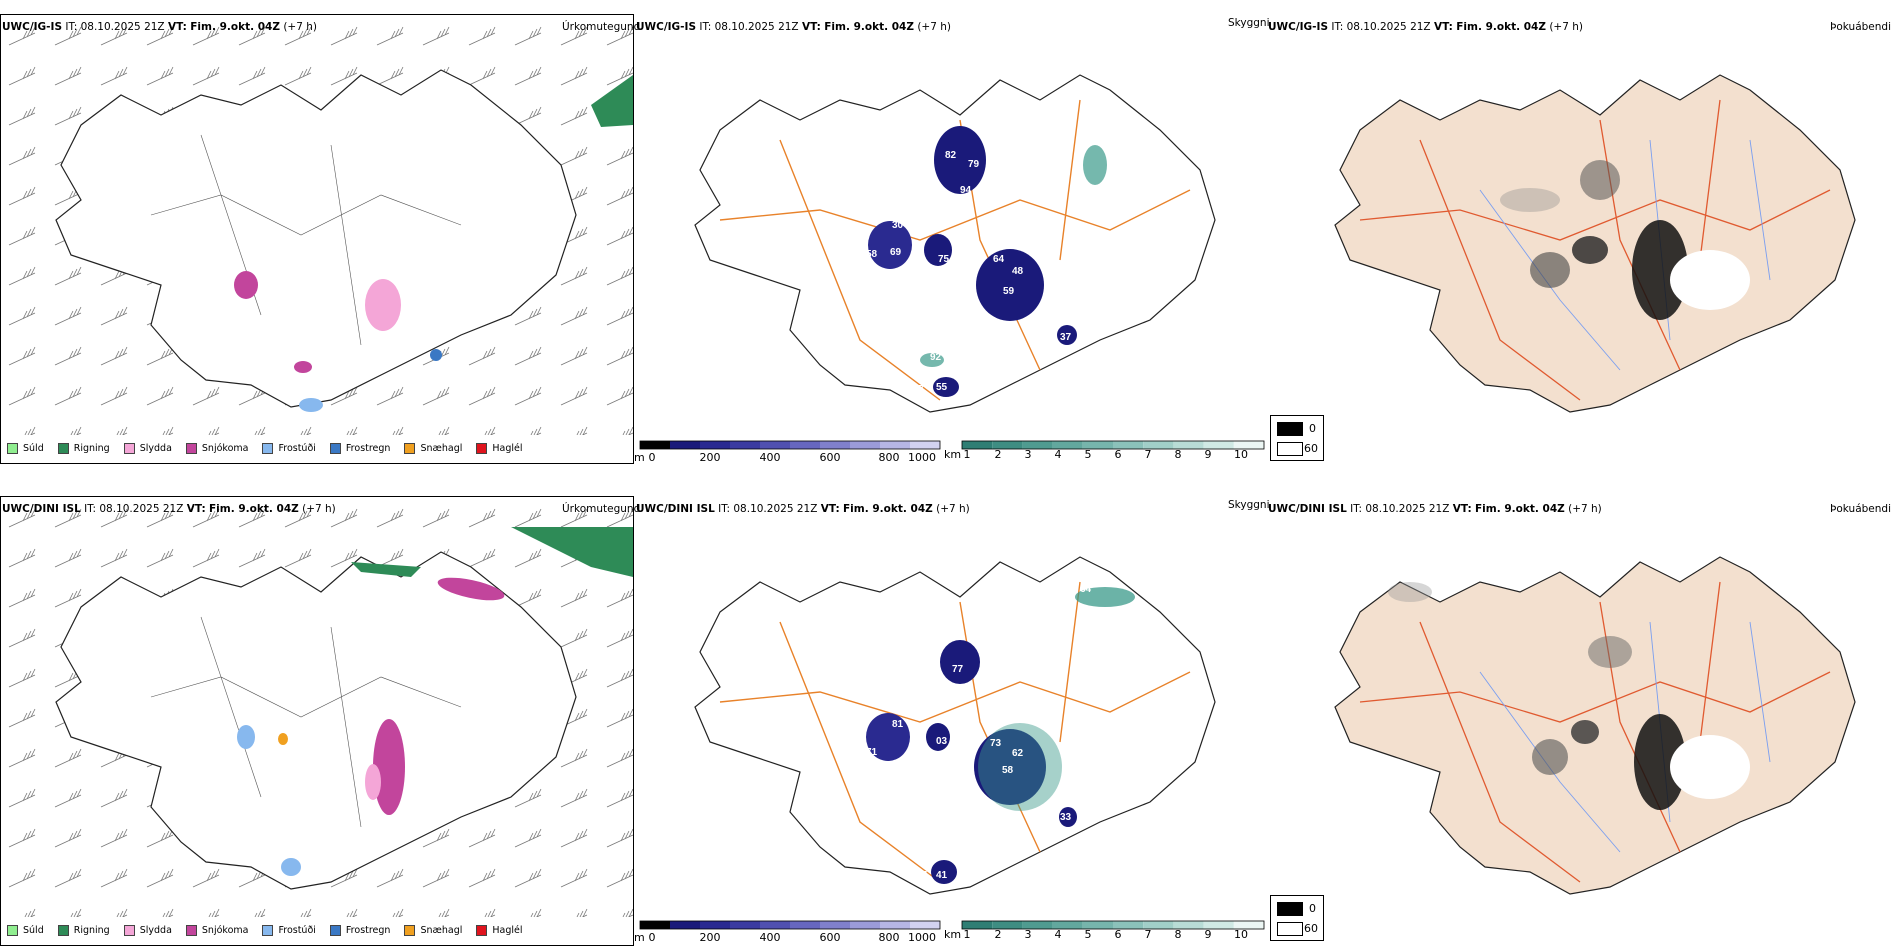  What do you see at coordinates (1241, 454) in the screenshot?
I see `visibility-tick: 10` at bounding box center [1241, 454].